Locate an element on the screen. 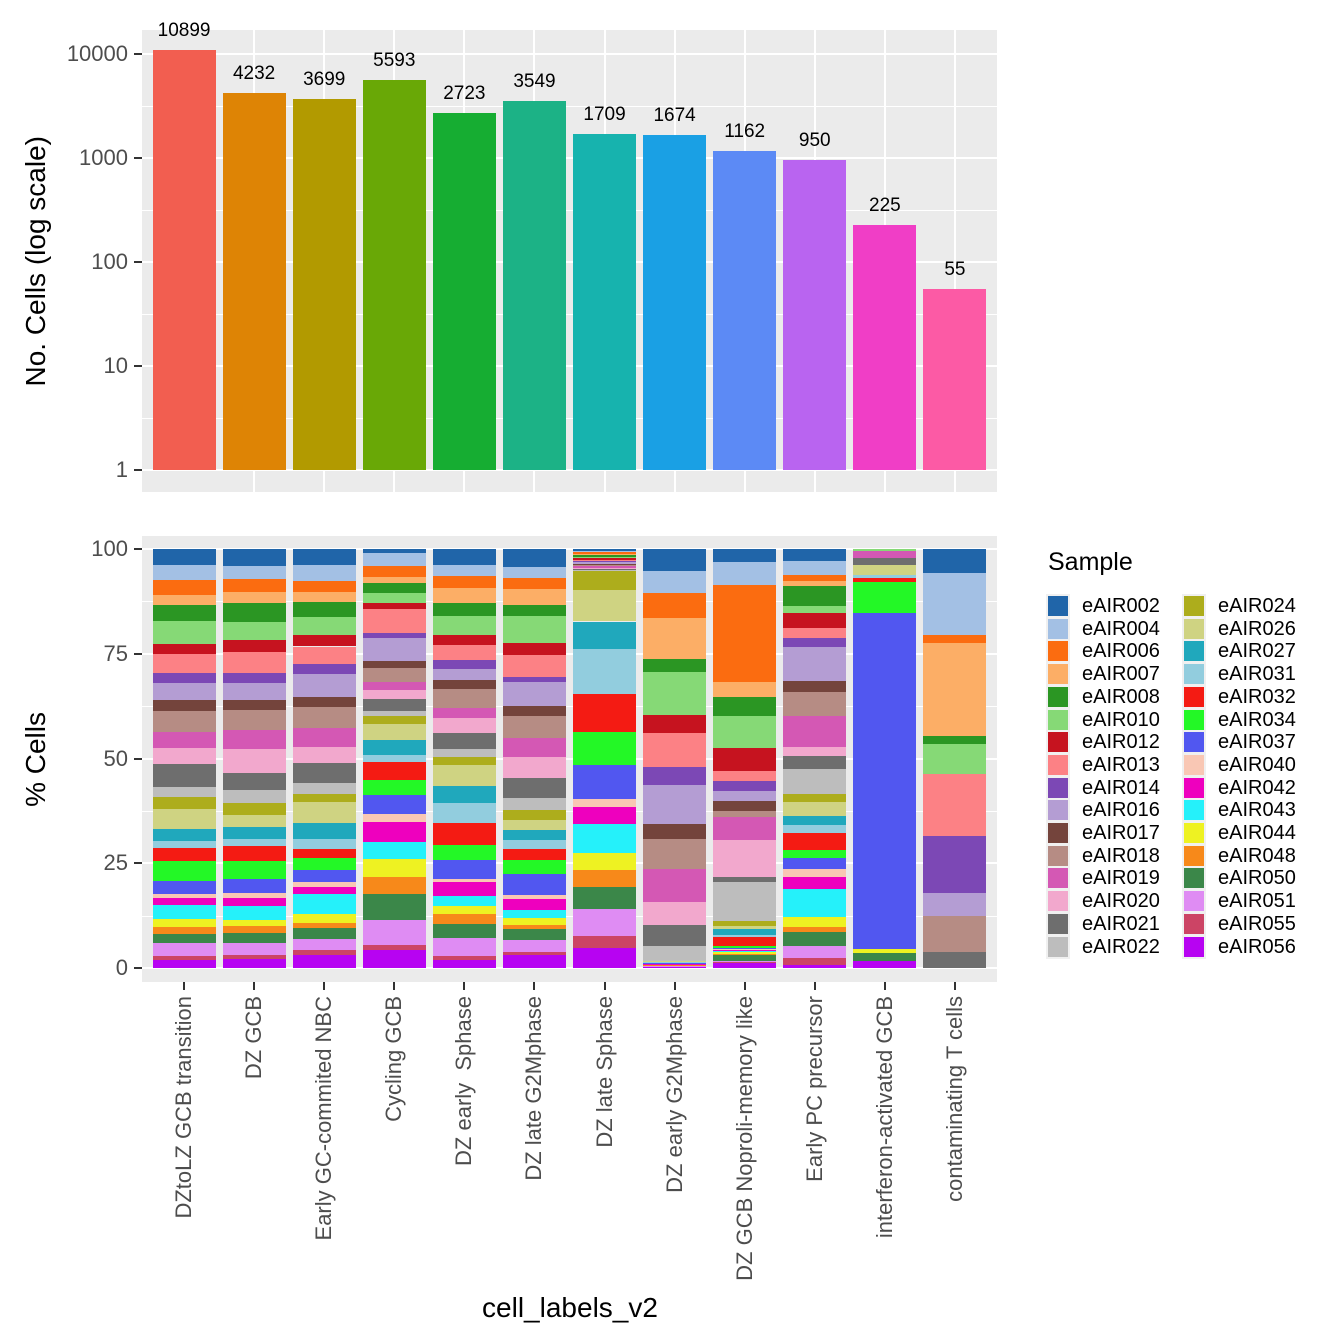 The height and width of the screenshot is (1344, 1344). stack-segment-eAIR010 is located at coordinates (464, 625).